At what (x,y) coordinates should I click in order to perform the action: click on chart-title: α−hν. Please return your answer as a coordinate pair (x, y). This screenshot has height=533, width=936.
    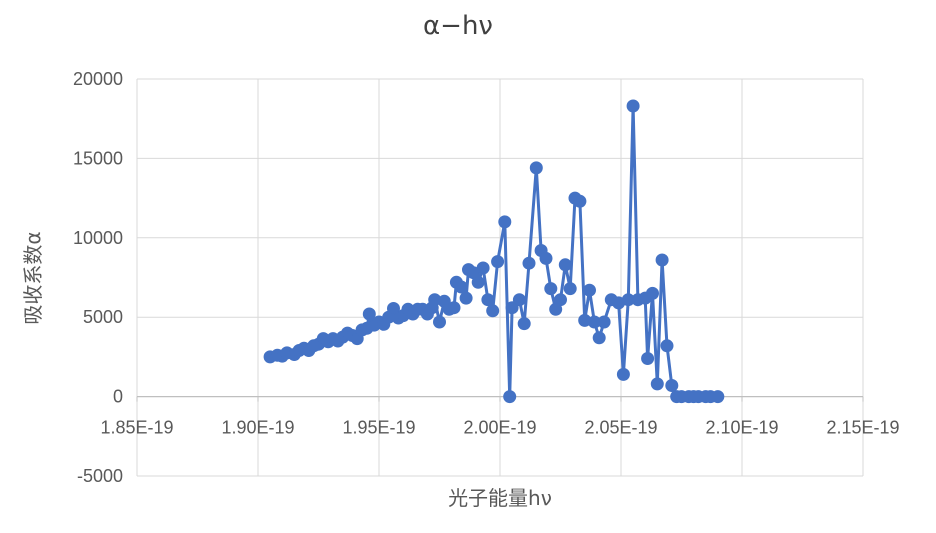
    Looking at the image, I should click on (458, 26).